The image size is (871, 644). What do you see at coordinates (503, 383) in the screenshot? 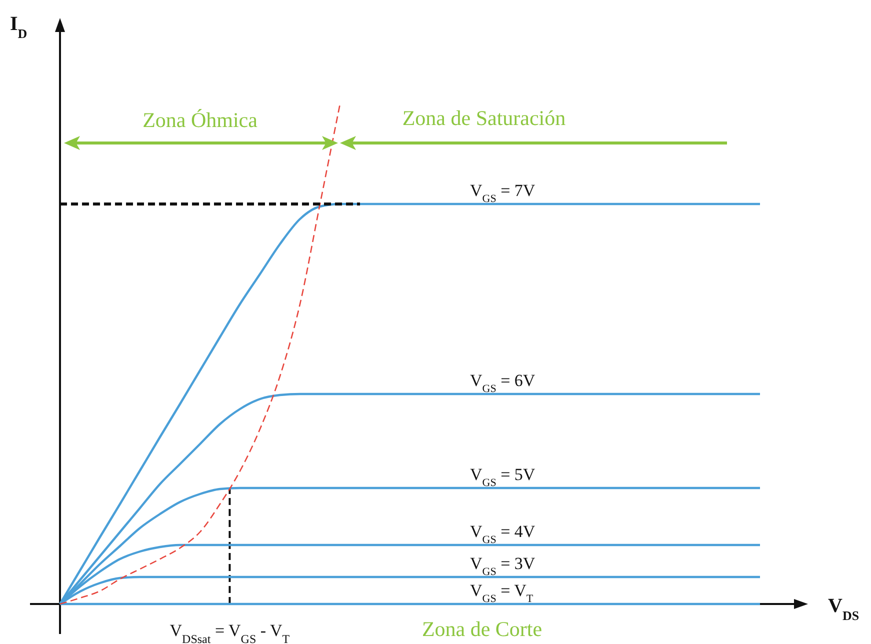
I see `series-label: V$_{GS}$ = 6V` at bounding box center [503, 383].